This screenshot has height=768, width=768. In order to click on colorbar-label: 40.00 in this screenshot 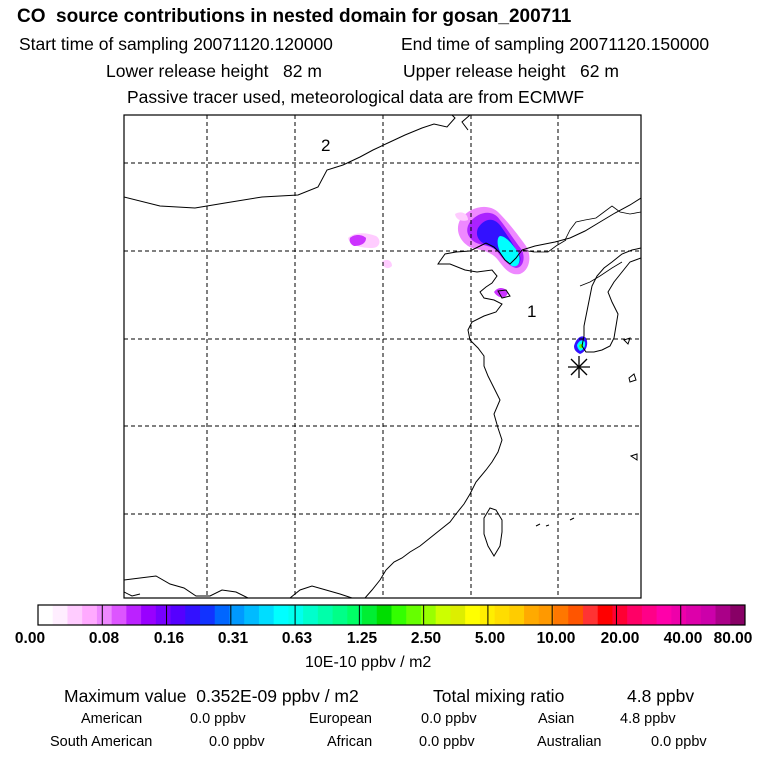, I will do `click(683, 638)`.